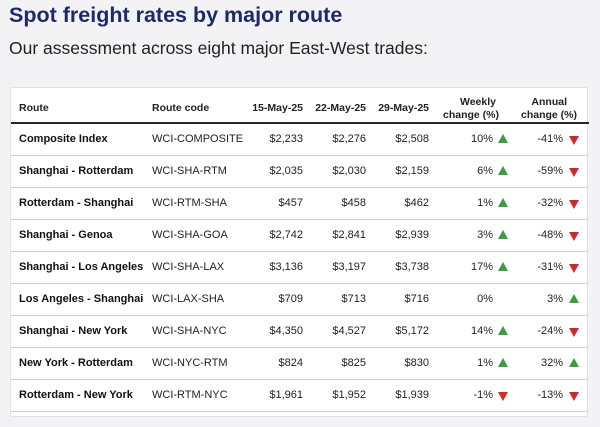 This screenshot has width=600, height=427. What do you see at coordinates (403, 108) in the screenshot?
I see `header-date-3: 29-May-25` at bounding box center [403, 108].